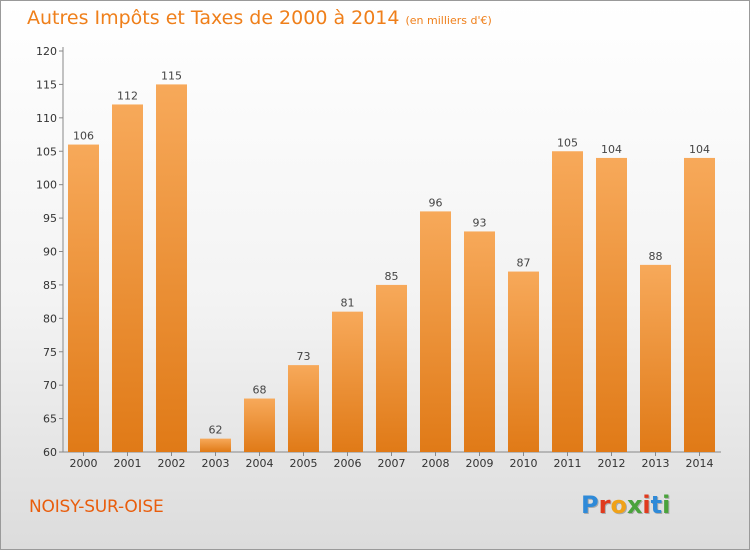 This screenshot has width=750, height=550. I want to click on y-tick-label: 95, so click(50, 218).